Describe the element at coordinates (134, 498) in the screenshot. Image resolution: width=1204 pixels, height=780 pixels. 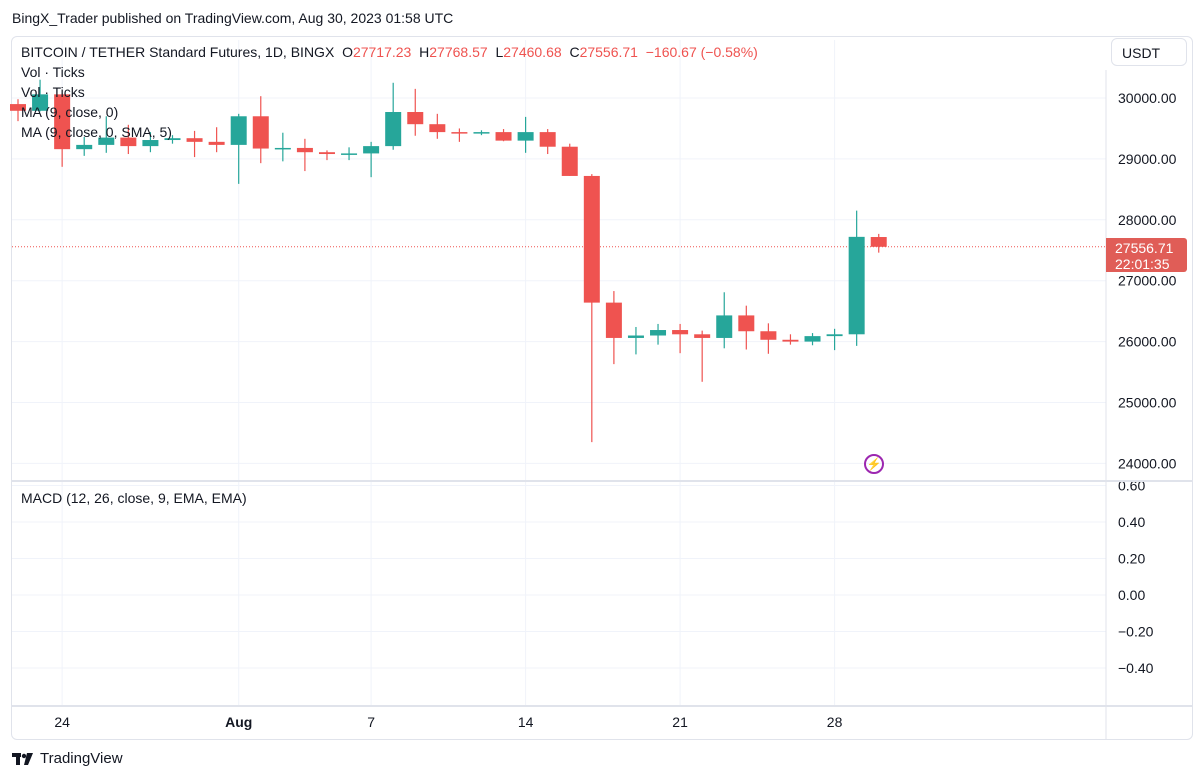
I see `macd-legend: MACD (12, 26, close, 9, EMA, EMA)` at that location.